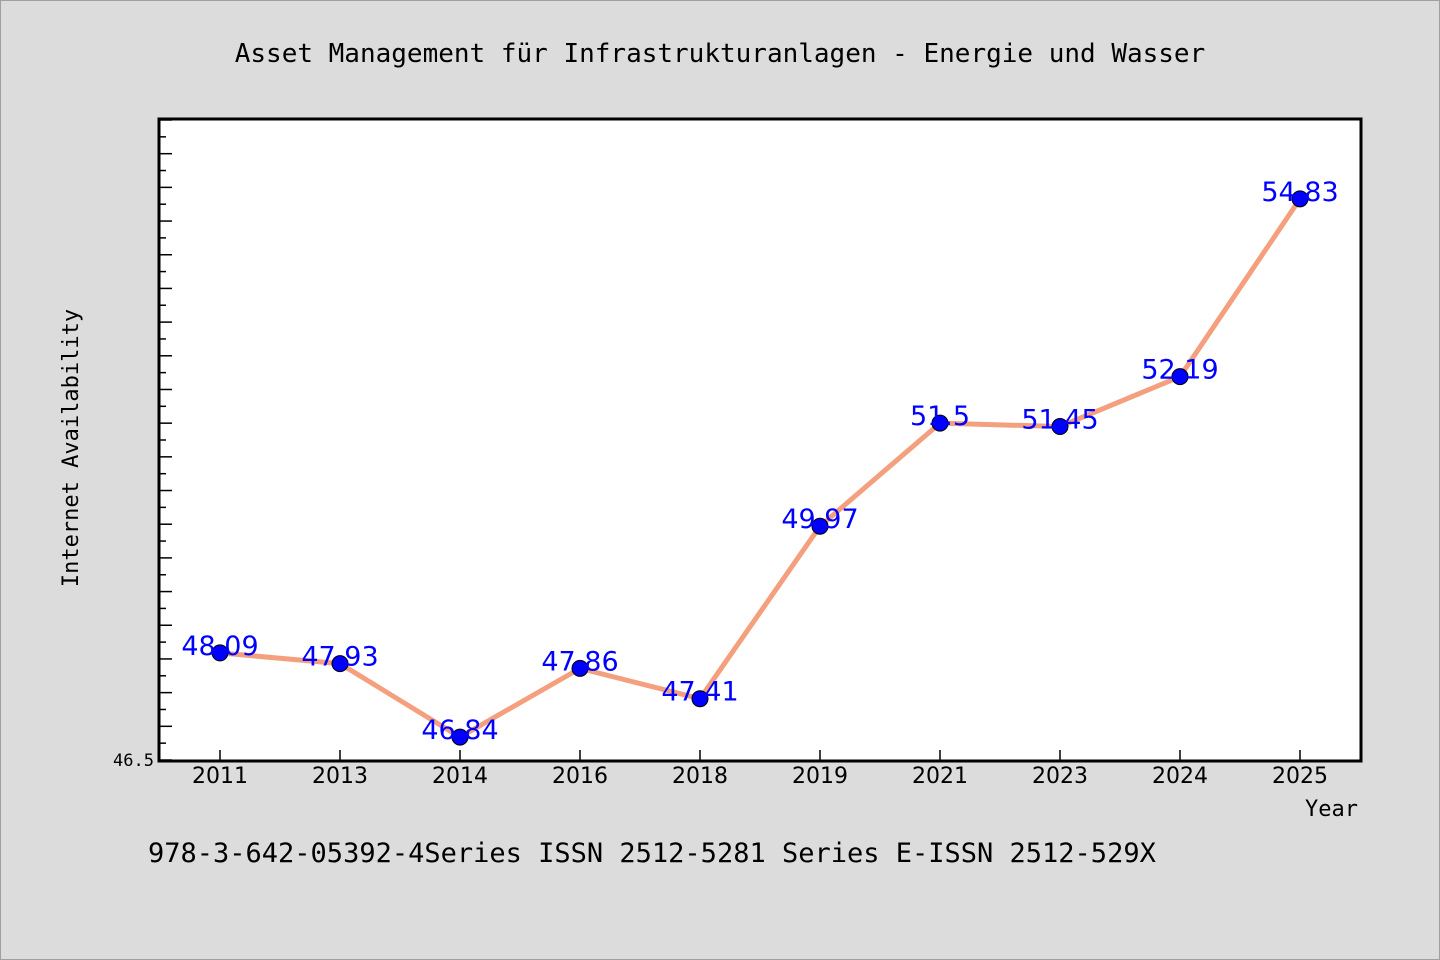 This screenshot has width=1440, height=960. I want to click on x-axis-label: Year, so click(1331, 809).